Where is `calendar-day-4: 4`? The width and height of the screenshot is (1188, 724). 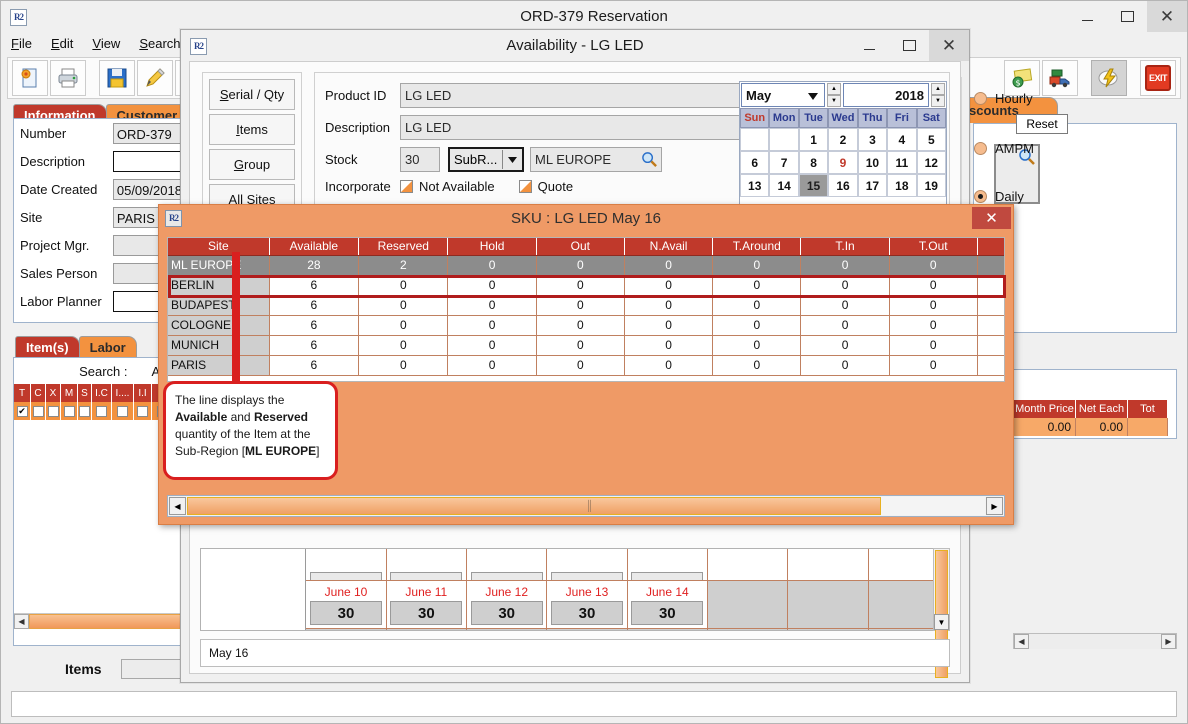 calendar-day-4: 4 is located at coordinates (902, 139).